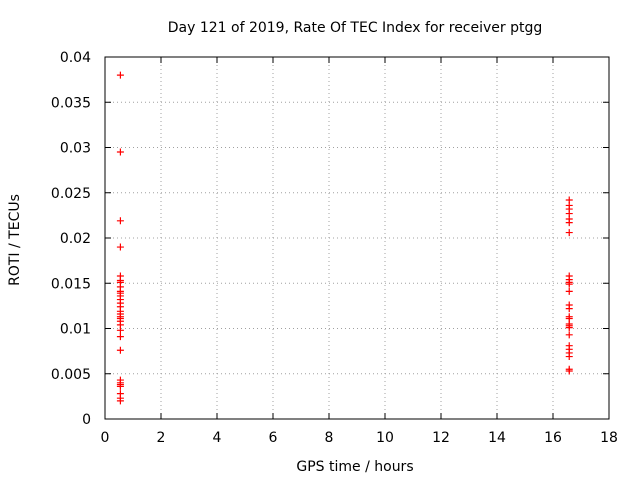 Image resolution: width=640 pixels, height=480 pixels. What do you see at coordinates (71, 284) in the screenshot?
I see `y-tick-label: 0.015` at bounding box center [71, 284].